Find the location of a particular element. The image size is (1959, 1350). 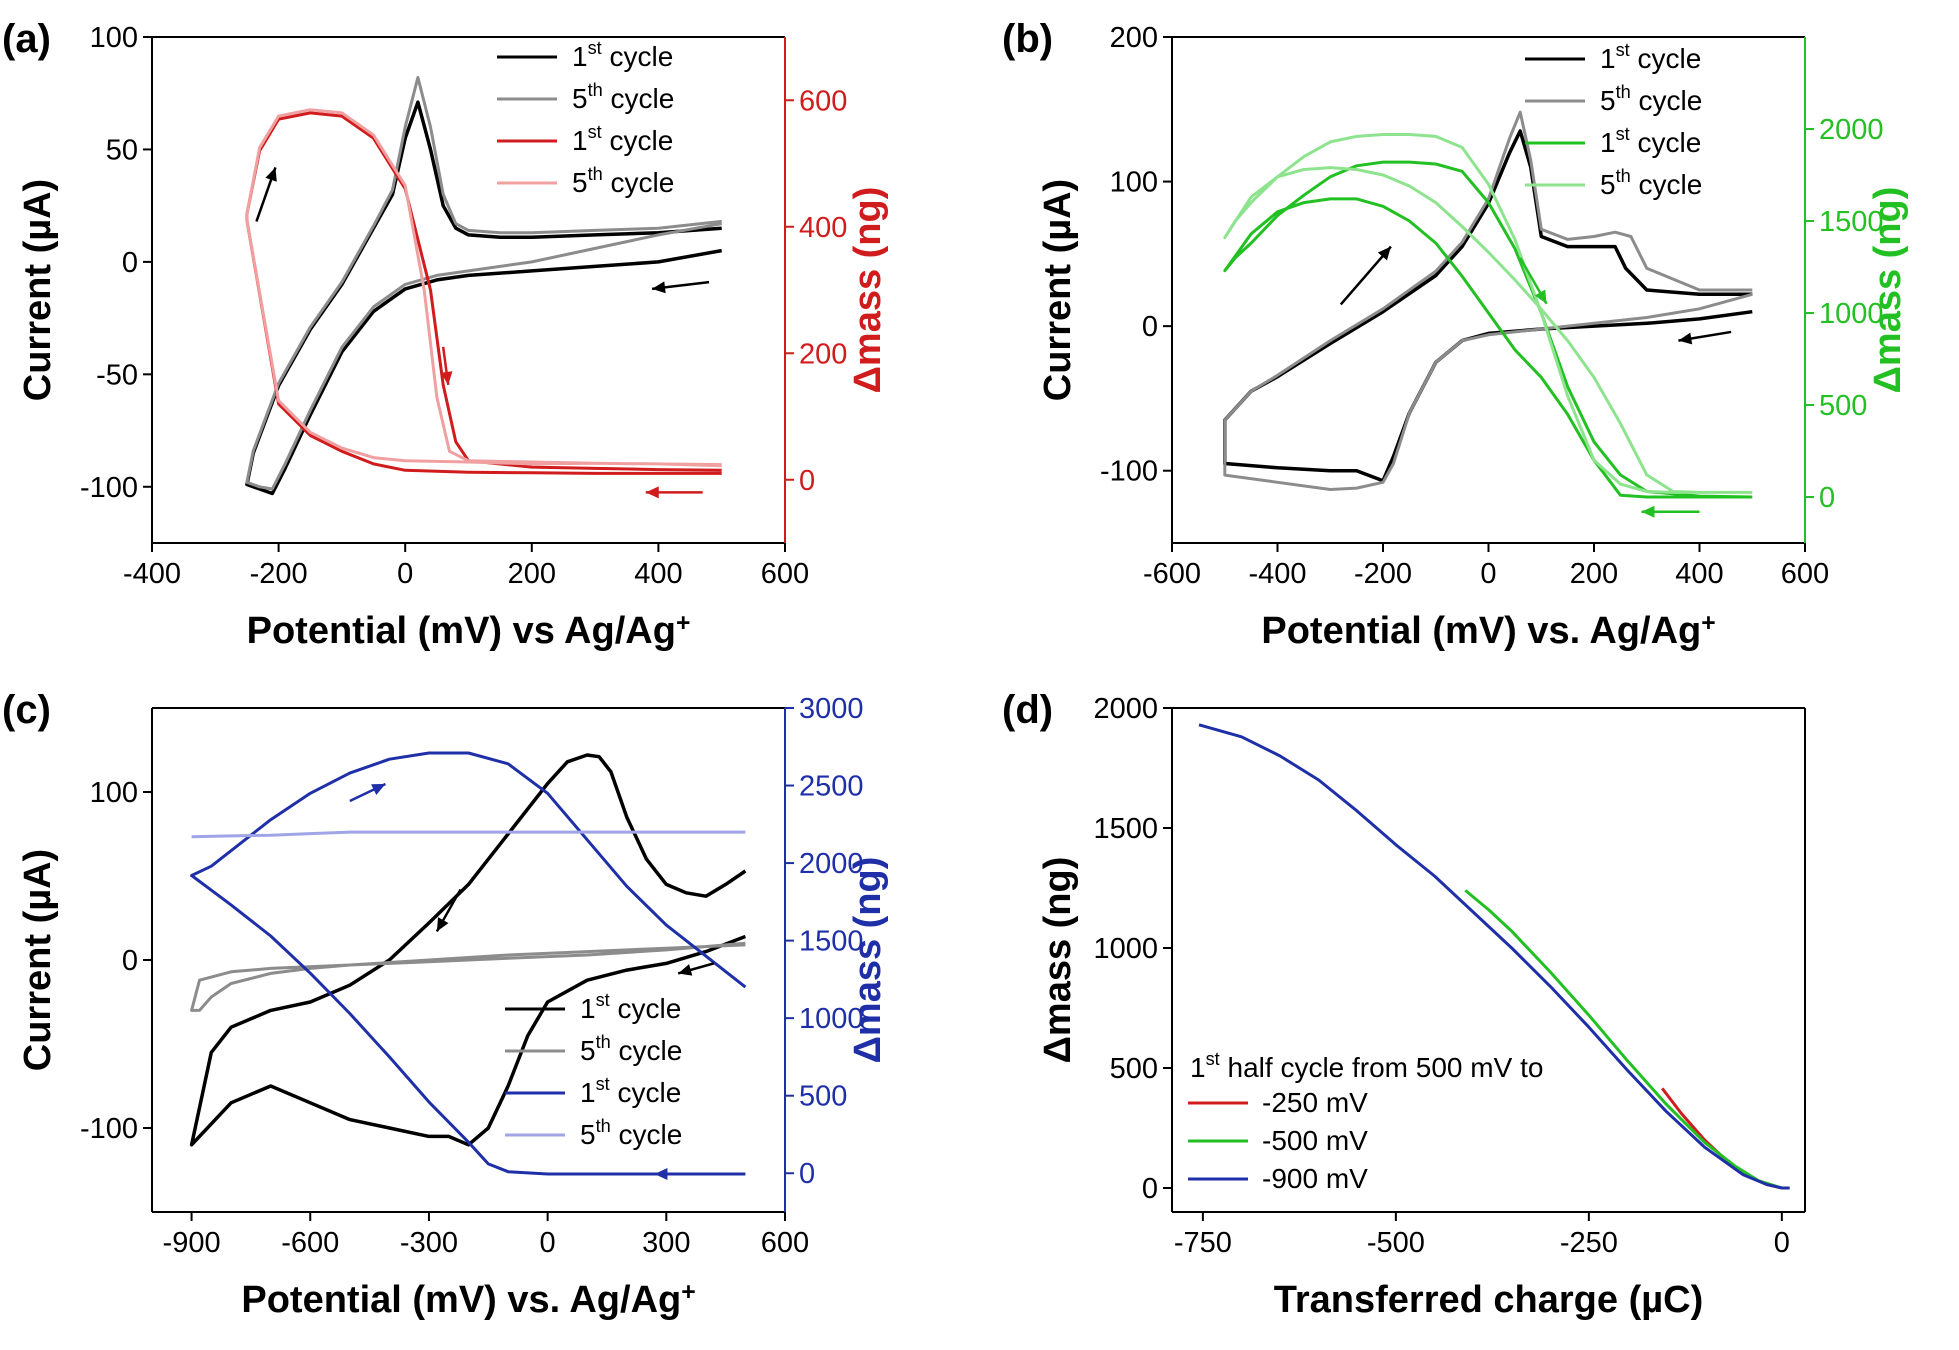

x-tick-label: -300 is located at coordinates (429, 1243).